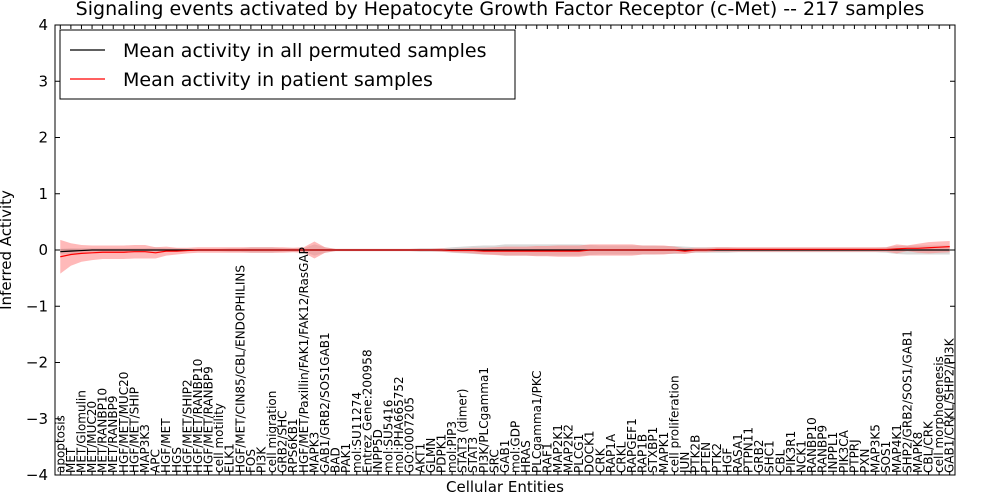 The width and height of the screenshot is (1000, 500). Describe the element at coordinates (484, 420) in the screenshot. I see `x-tick-label: PI3K/PLCgamma1` at that location.